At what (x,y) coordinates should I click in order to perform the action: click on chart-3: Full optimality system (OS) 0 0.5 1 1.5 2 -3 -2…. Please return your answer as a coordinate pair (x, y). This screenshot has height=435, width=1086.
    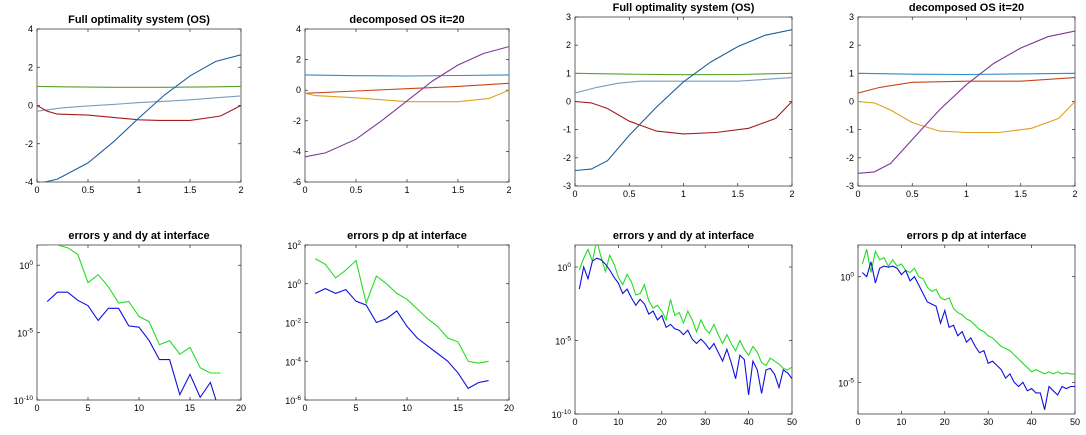
    Looking at the image, I should click on (679, 100).